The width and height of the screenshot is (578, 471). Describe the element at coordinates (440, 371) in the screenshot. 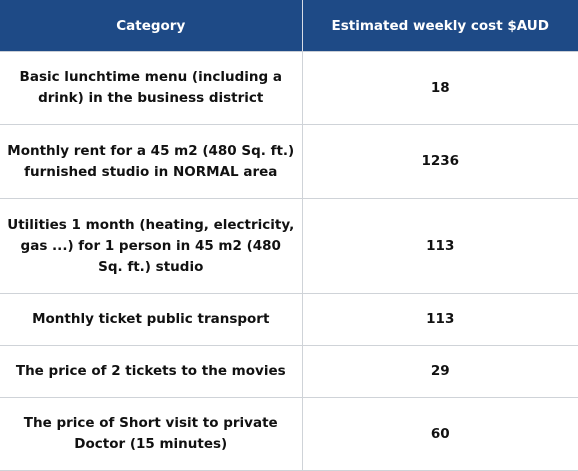

I see `cost-cell: 29` at that location.